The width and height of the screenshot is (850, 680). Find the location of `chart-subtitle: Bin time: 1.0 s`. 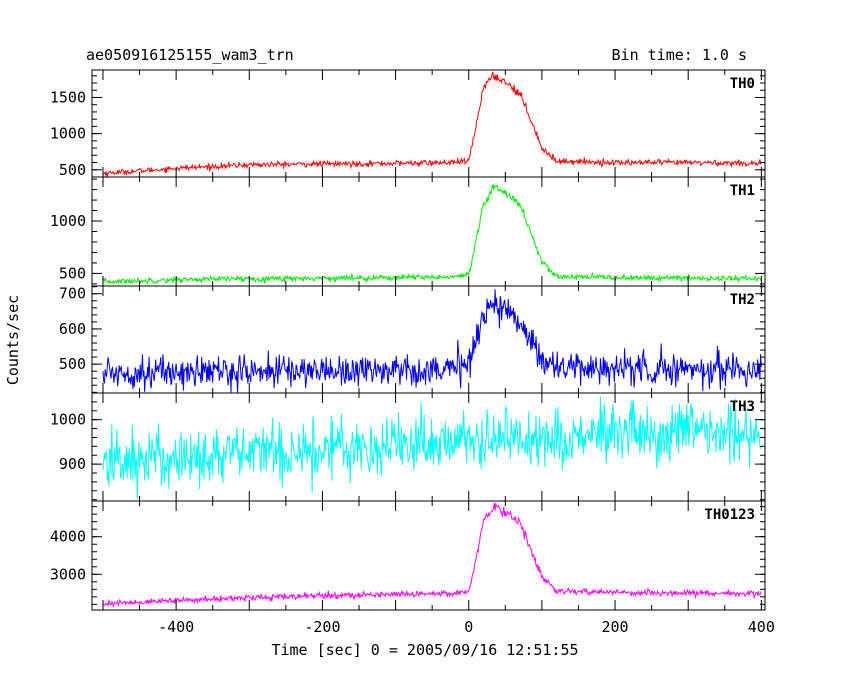

chart-subtitle: Bin time: 1.0 s is located at coordinates (679, 55).